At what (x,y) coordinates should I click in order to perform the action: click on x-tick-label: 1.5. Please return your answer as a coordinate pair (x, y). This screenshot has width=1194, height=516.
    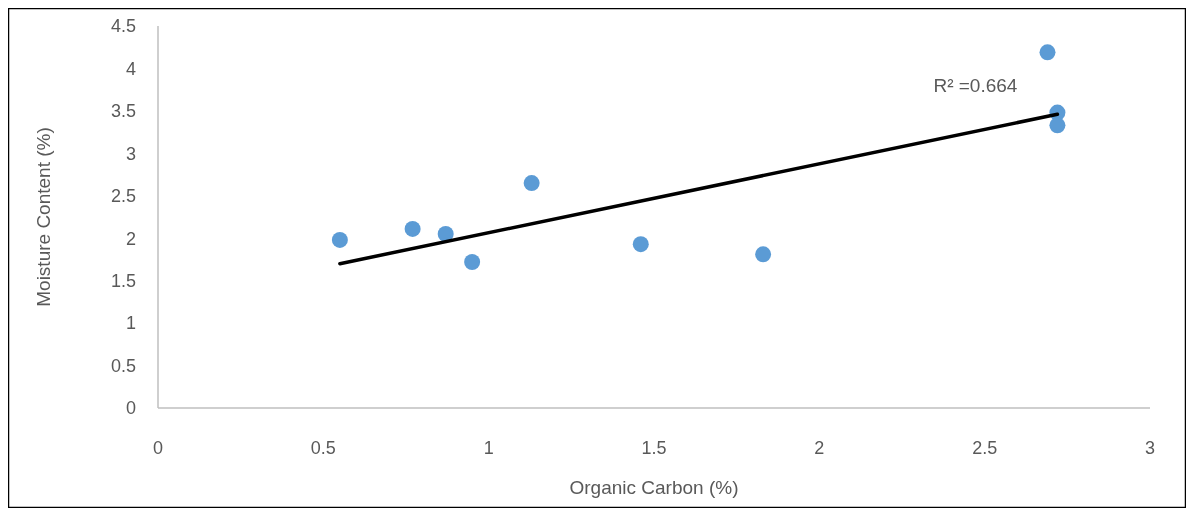
    Looking at the image, I should click on (654, 448).